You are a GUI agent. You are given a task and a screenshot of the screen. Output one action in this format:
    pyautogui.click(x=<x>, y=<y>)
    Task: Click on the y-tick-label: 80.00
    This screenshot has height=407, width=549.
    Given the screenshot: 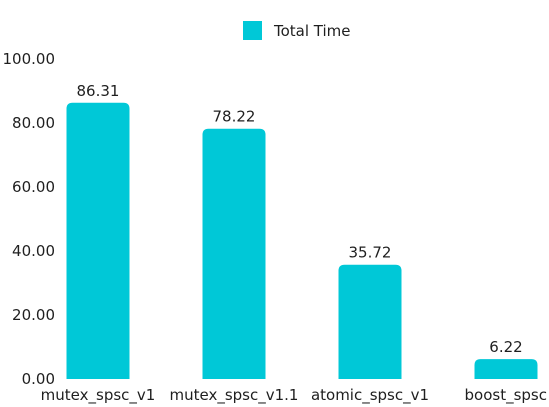 What is the action you would take?
    pyautogui.click(x=33, y=123)
    